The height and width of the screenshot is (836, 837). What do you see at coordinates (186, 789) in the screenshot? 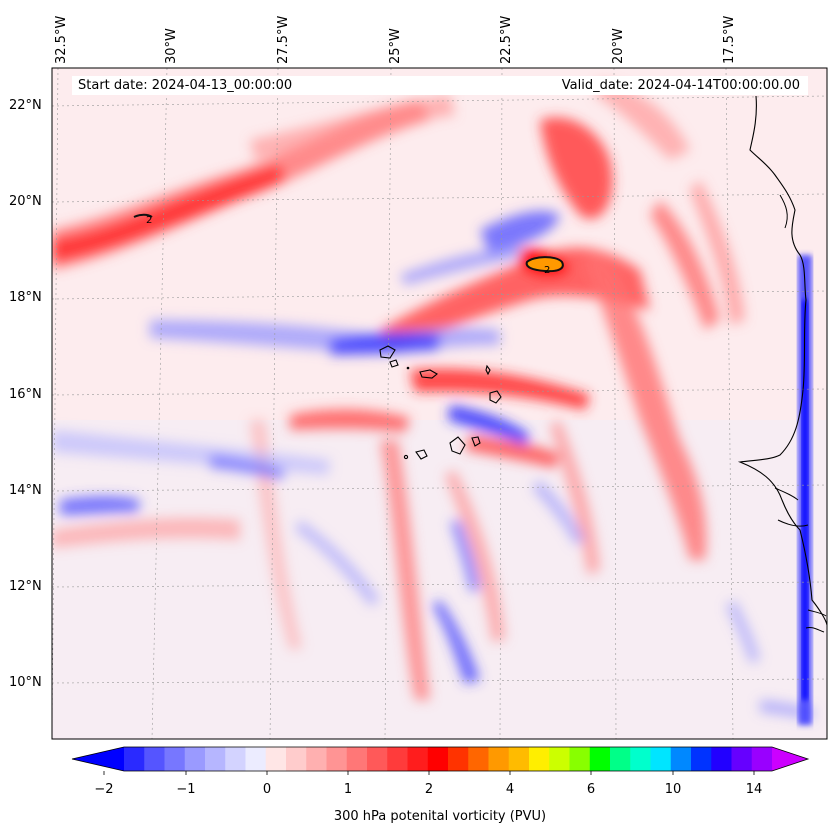
I see `colorbar-tick-label: −1` at bounding box center [186, 789].